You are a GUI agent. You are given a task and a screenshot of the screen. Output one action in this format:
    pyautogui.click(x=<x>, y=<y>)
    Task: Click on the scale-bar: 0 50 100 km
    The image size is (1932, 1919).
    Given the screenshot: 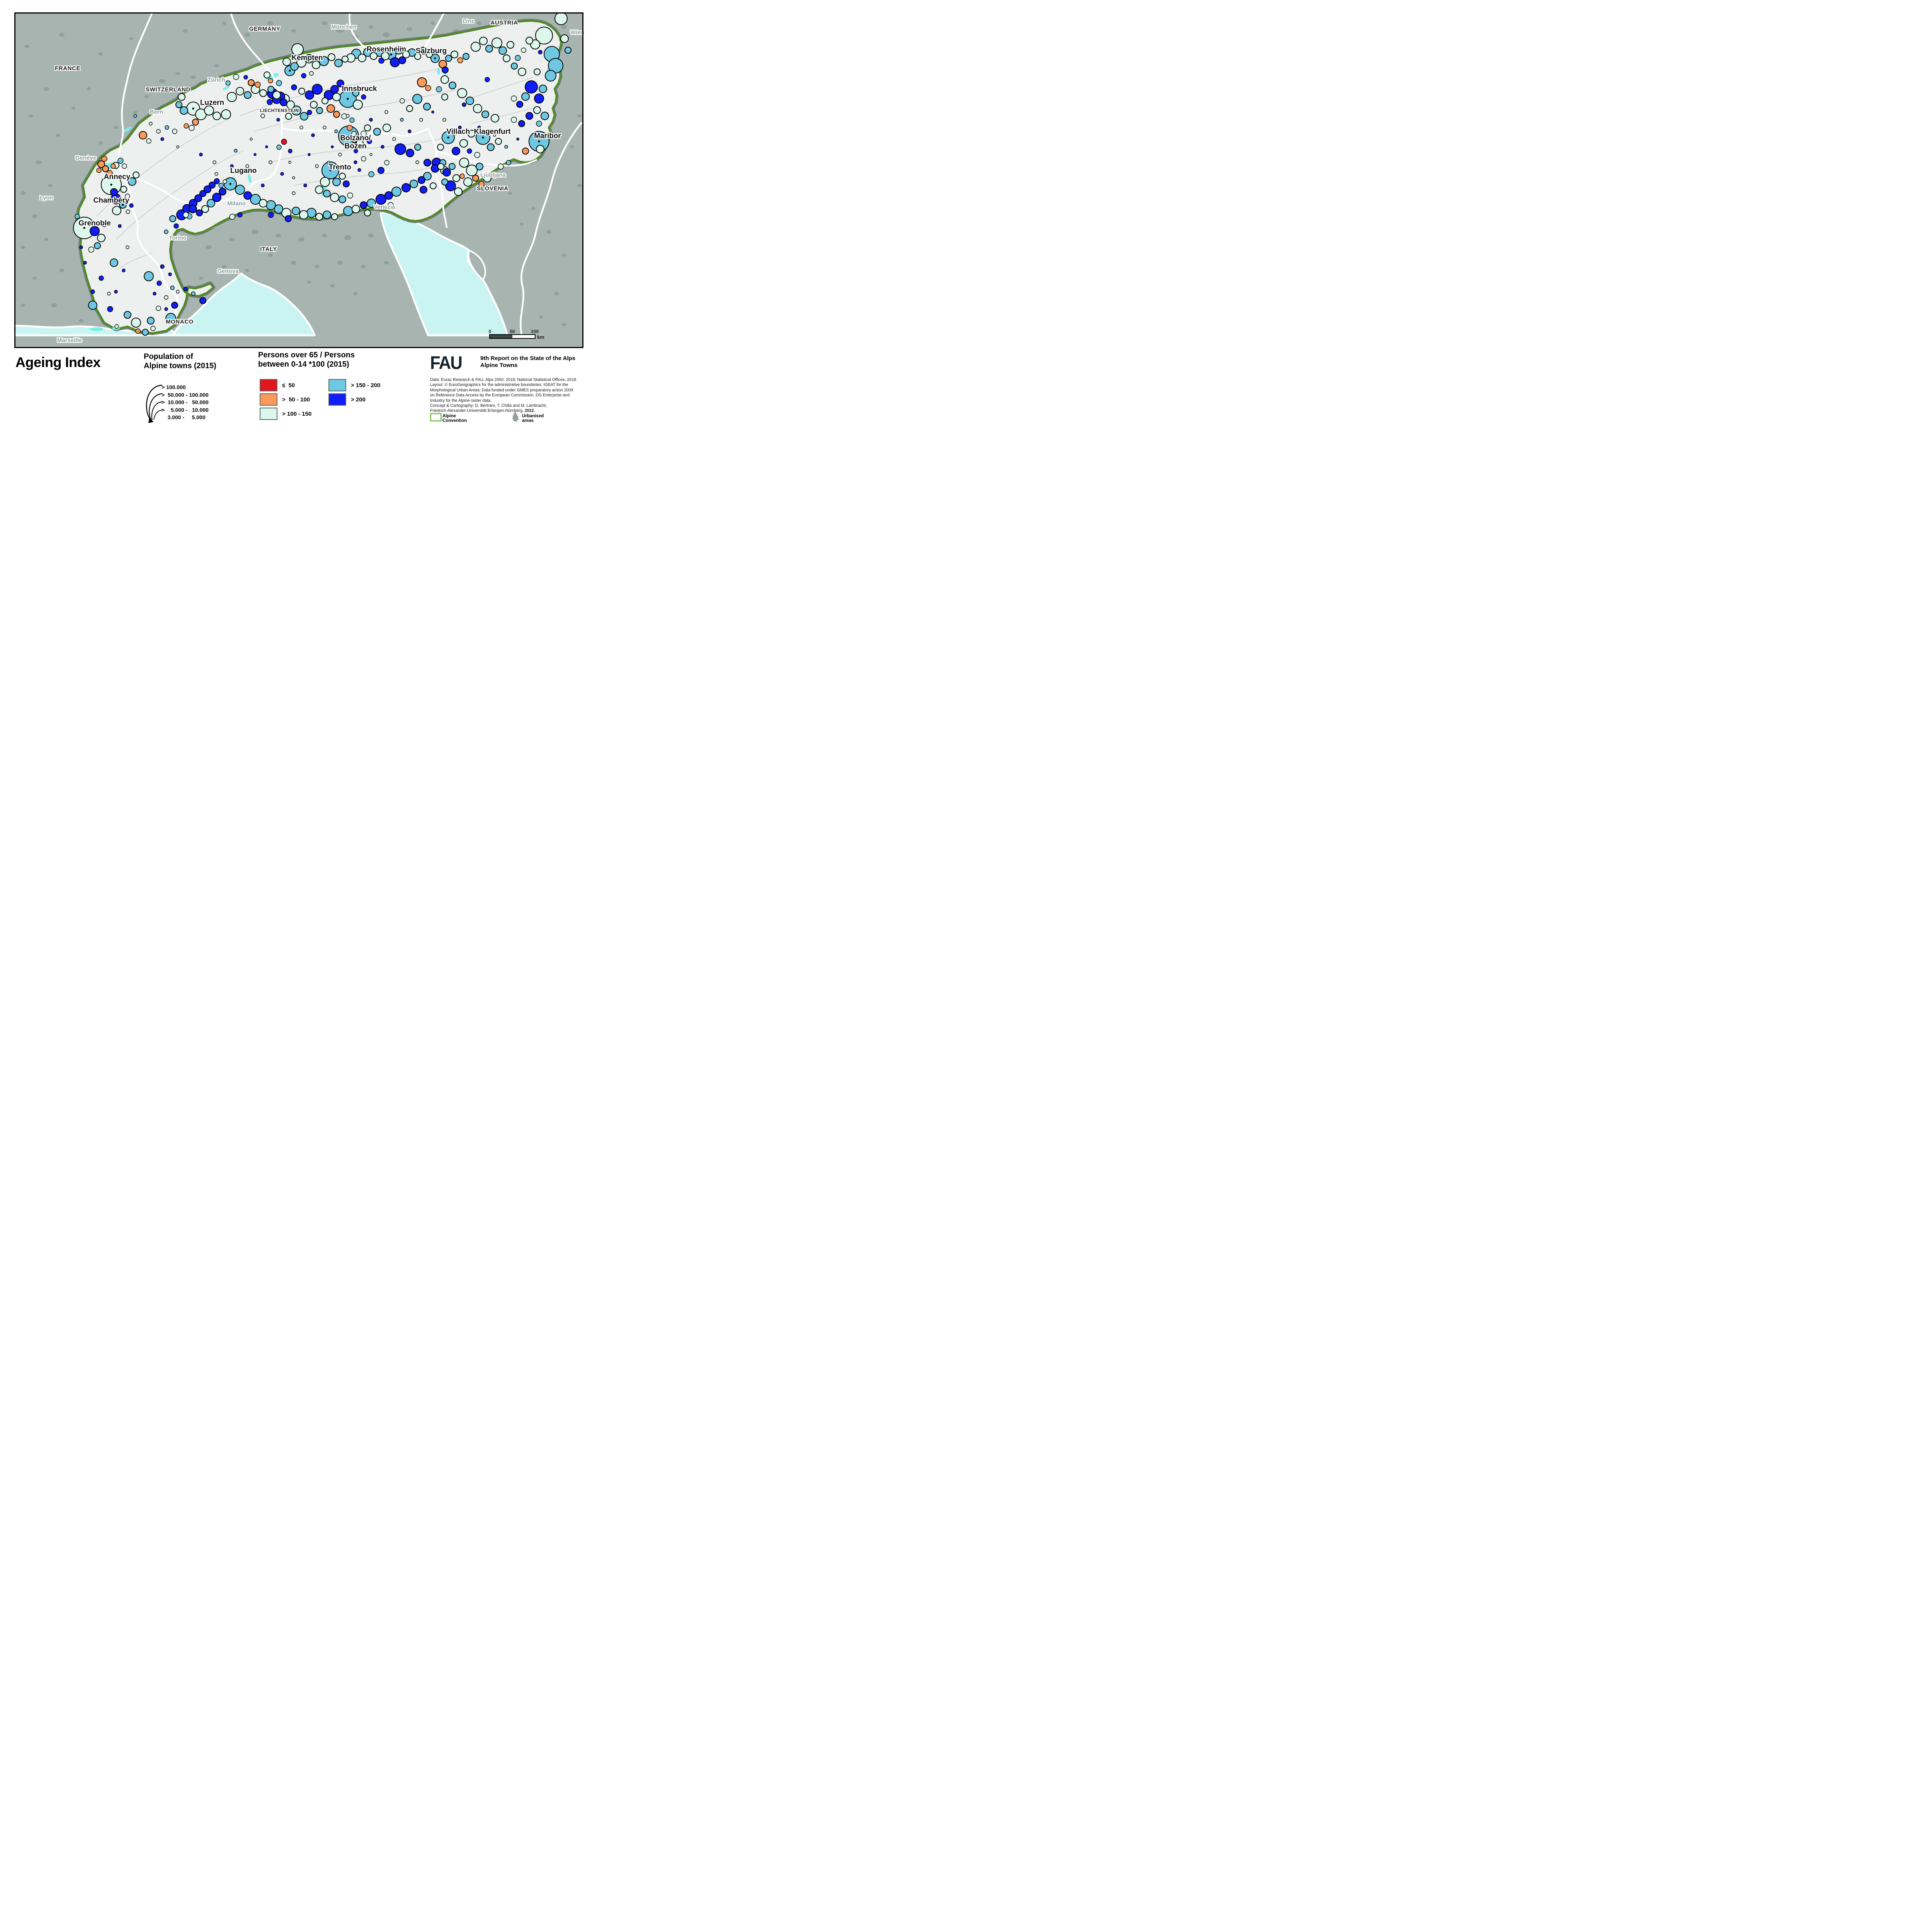 What is the action you would take?
    pyautogui.click(x=518, y=334)
    